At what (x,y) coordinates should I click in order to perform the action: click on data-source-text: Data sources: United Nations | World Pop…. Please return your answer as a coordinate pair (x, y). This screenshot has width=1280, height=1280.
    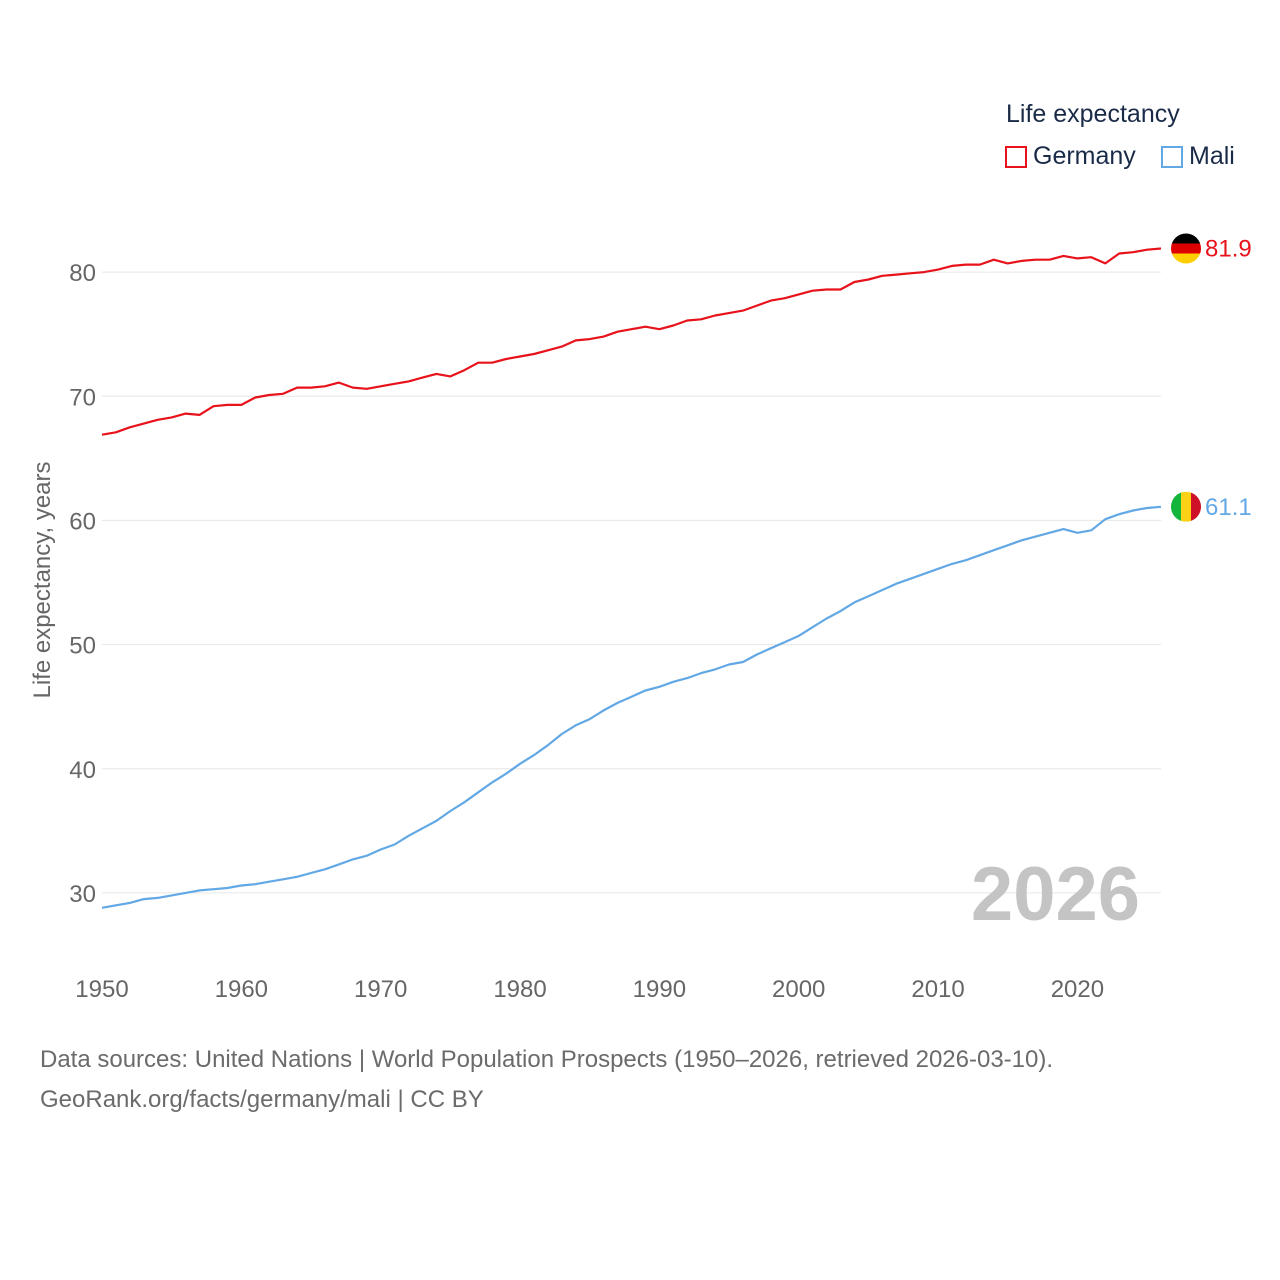
    Looking at the image, I should click on (547, 1059).